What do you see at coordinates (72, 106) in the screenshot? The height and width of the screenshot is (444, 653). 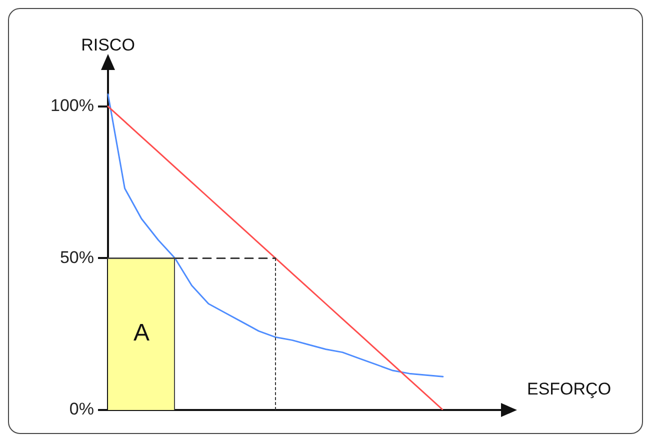 I see `y-tick-label: 100%` at bounding box center [72, 106].